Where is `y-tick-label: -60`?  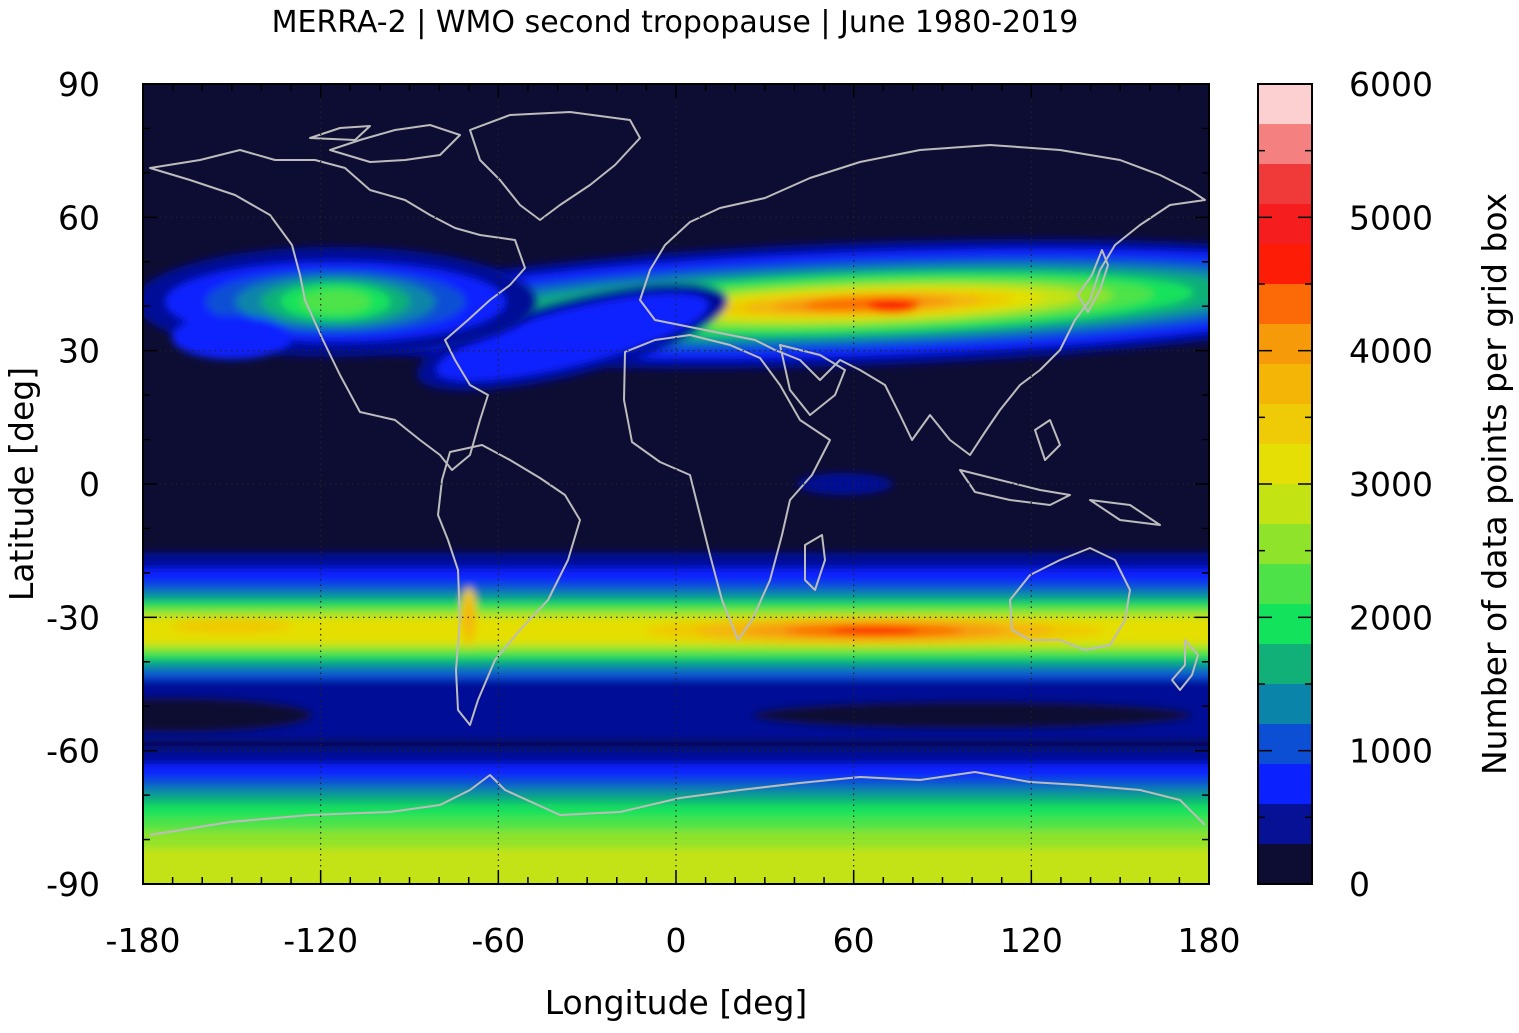 y-tick-label: -60 is located at coordinates (73, 751).